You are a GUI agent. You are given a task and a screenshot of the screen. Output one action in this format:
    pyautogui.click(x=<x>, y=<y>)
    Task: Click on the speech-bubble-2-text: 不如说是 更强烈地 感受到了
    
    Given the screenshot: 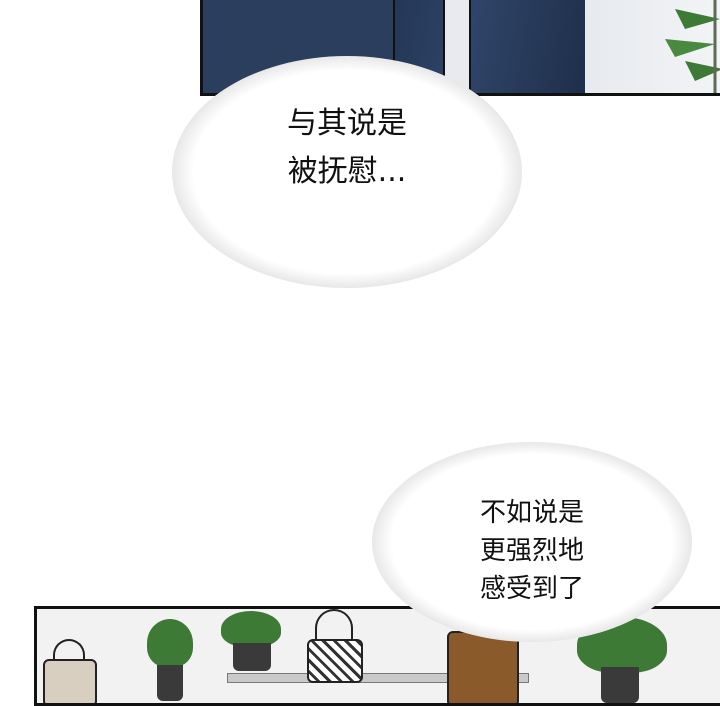 What is the action you would take?
    pyautogui.click(x=531, y=551)
    